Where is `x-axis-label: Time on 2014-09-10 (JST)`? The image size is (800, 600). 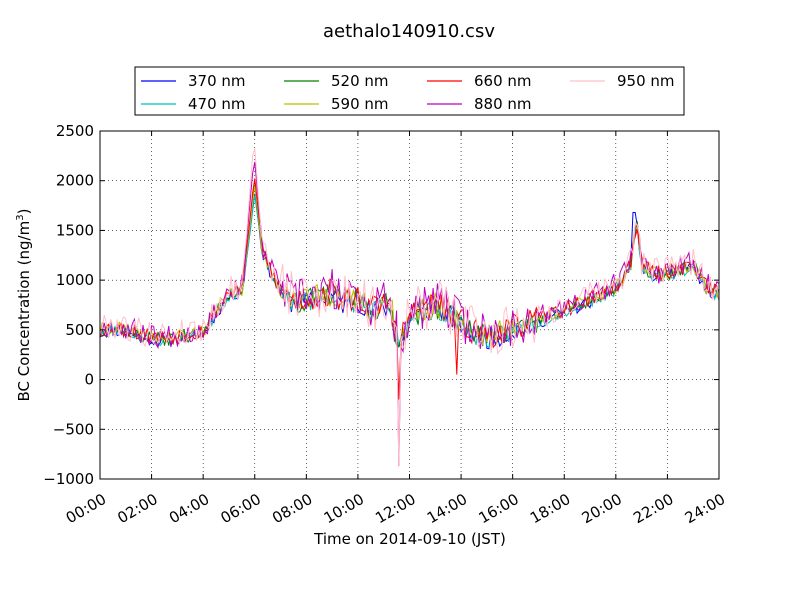
x-axis-label: Time on 2014-09-10 (JST) is located at coordinates (409, 539).